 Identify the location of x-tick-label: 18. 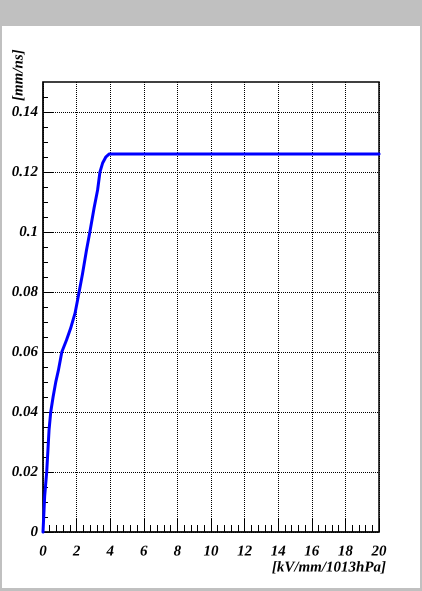
(346, 552).